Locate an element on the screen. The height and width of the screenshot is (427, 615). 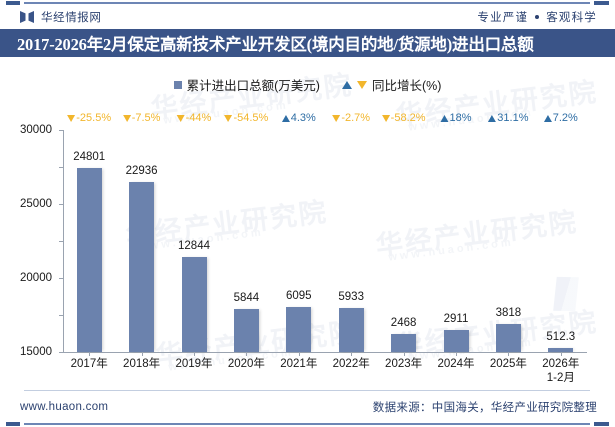
growth-marker-up: 4.3% is located at coordinates (298, 118).